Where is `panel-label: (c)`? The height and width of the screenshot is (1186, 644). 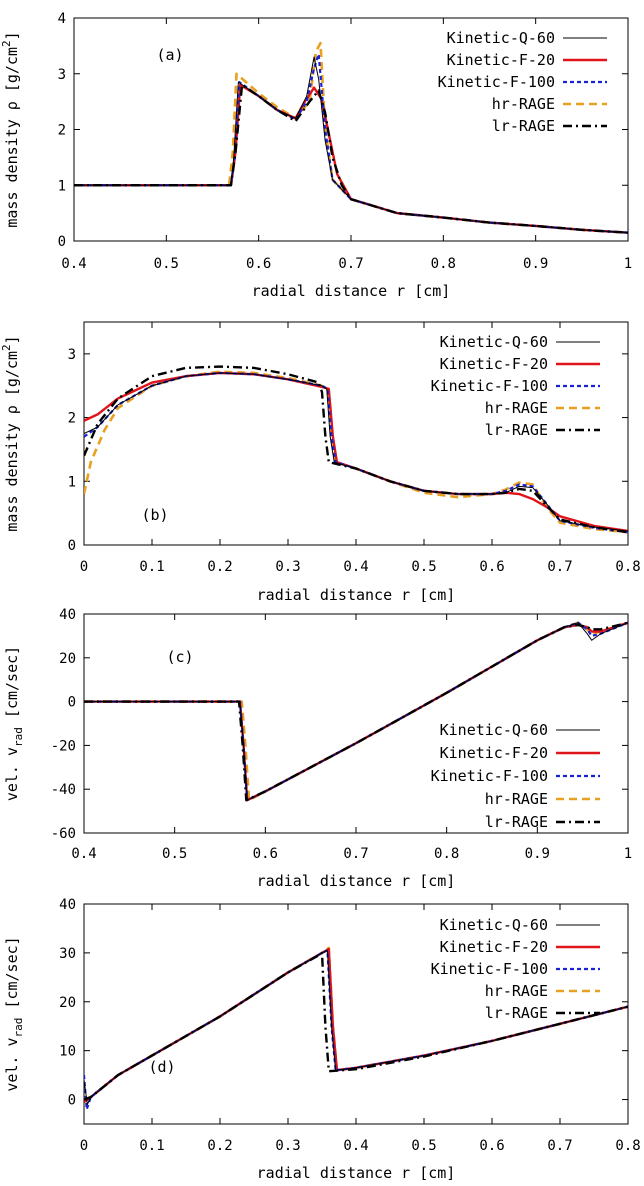 panel-label: (c) is located at coordinates (179, 657).